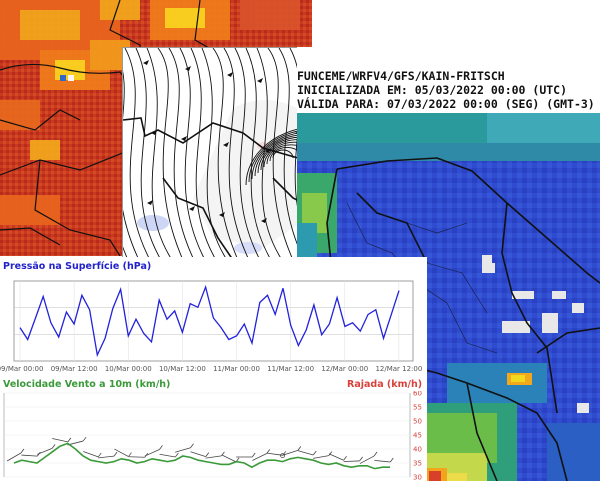 The height and width of the screenshot is (481, 600). I want to click on gust-tick-label: 30, so click(417, 477).